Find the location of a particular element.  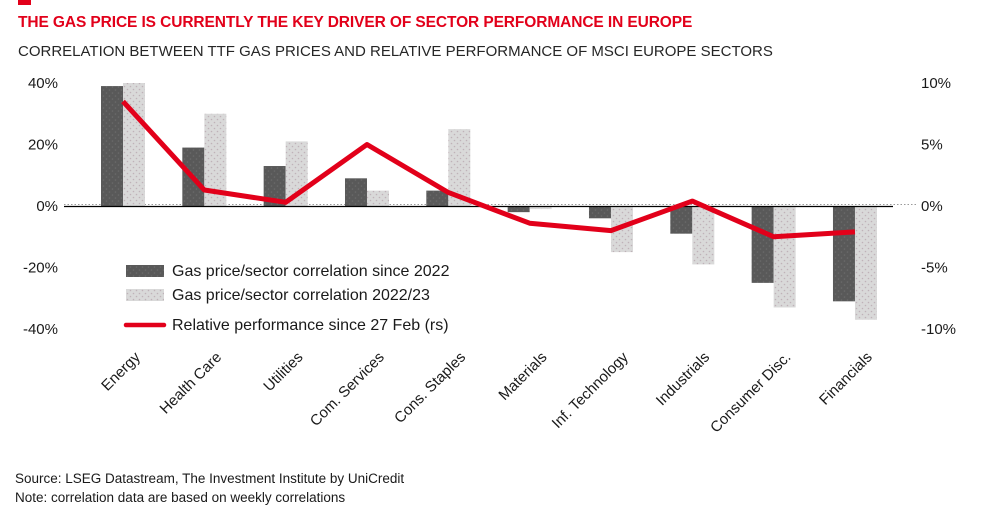

bar-2022-23-com-services is located at coordinates (377, 198).